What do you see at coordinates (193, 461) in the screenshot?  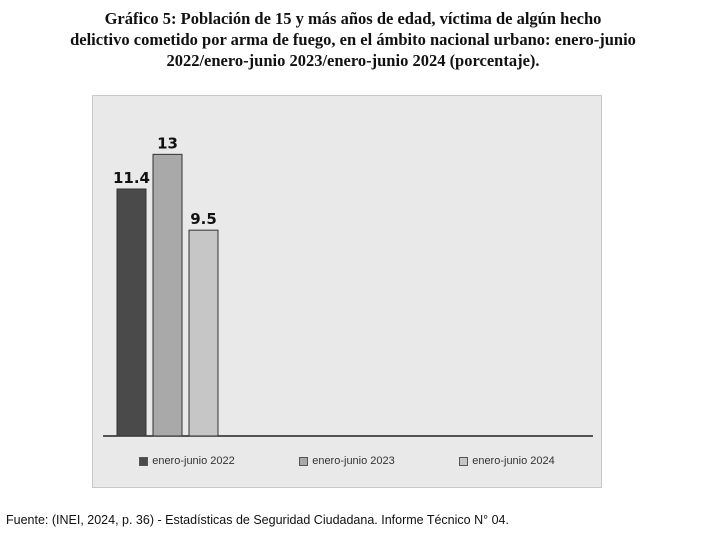 I see `legend-label-2022: enero-junio 2022` at bounding box center [193, 461].